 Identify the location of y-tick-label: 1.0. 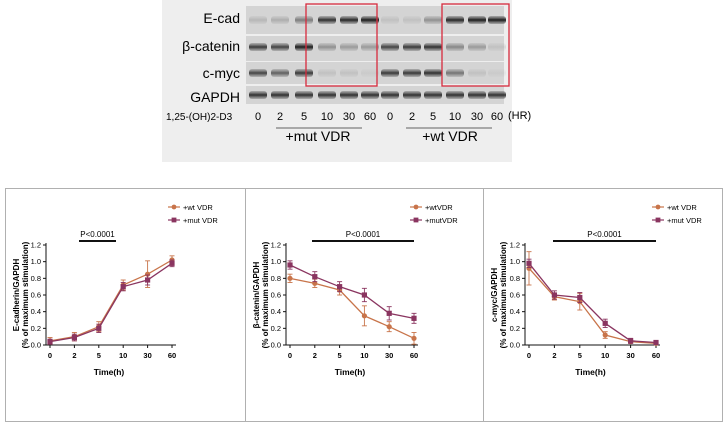
(276, 261).